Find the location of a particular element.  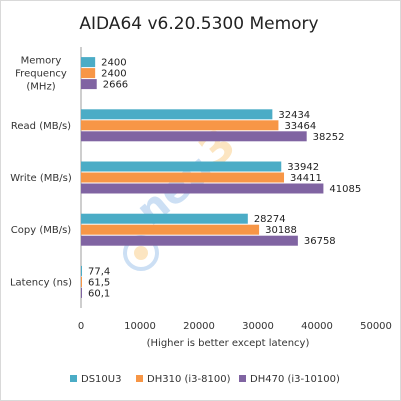

category-label: Write (MB/s) is located at coordinates (41, 178).